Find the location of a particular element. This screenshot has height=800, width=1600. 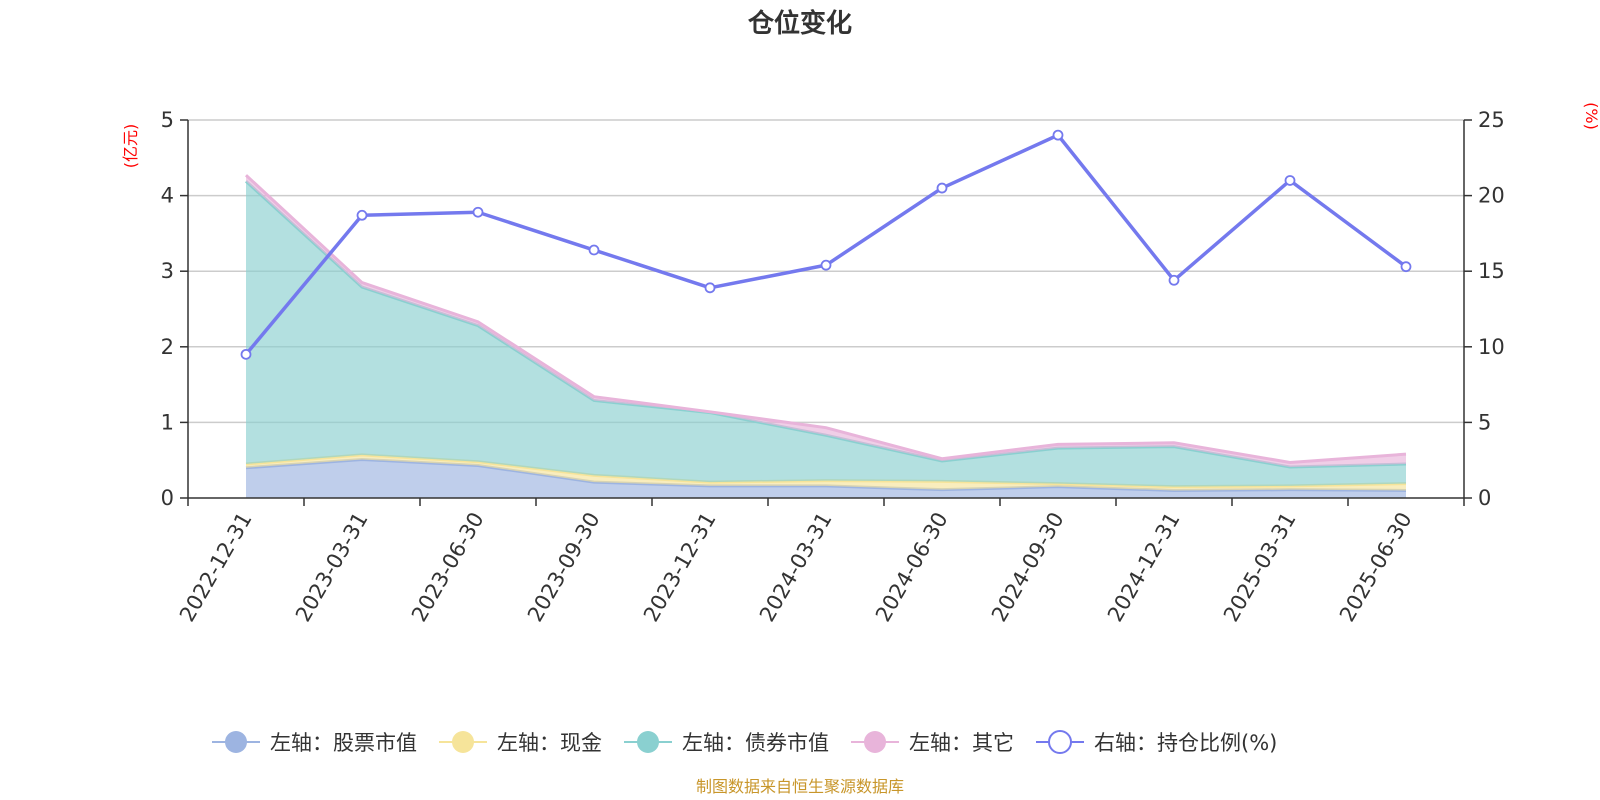

right-axis-unit: (%) is located at coordinates (1591, 116).